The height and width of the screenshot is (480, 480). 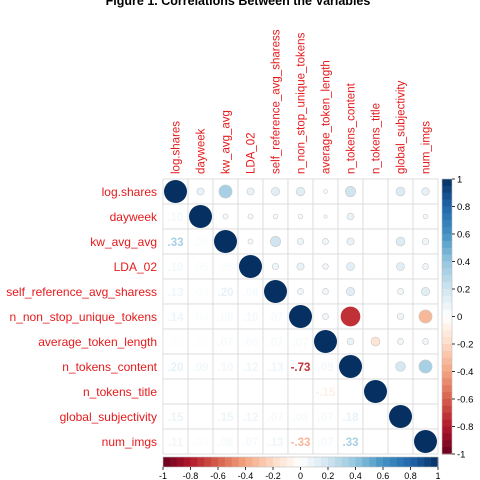 I want to click on colorbar-tick-label: -1, so click(x=461, y=455).